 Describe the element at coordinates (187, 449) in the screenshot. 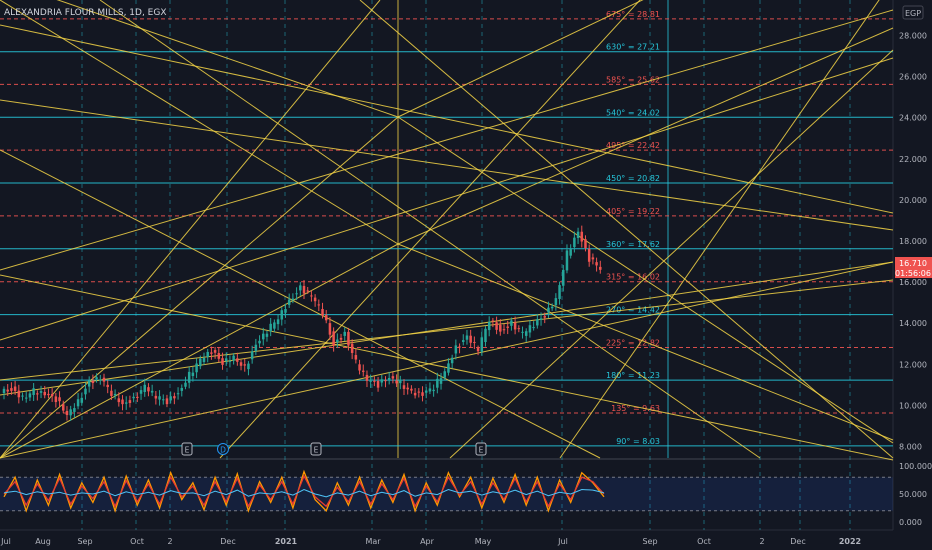

I see `event-marker-0: E` at that location.